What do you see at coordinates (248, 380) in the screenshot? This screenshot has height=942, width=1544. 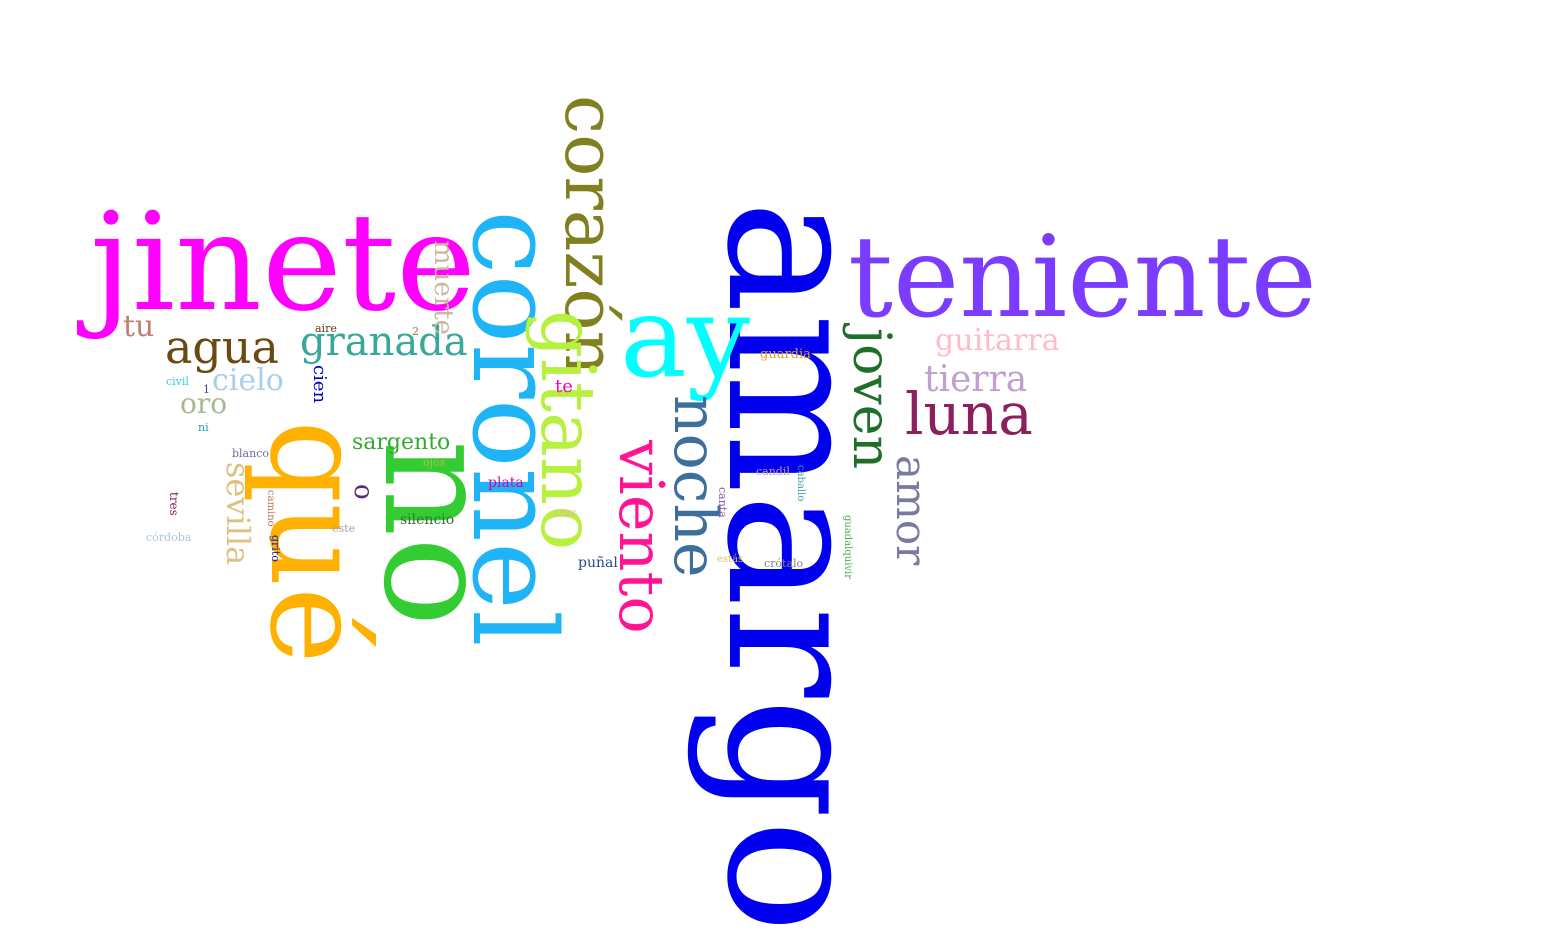 I see `word-cielo: cielo` at bounding box center [248, 380].